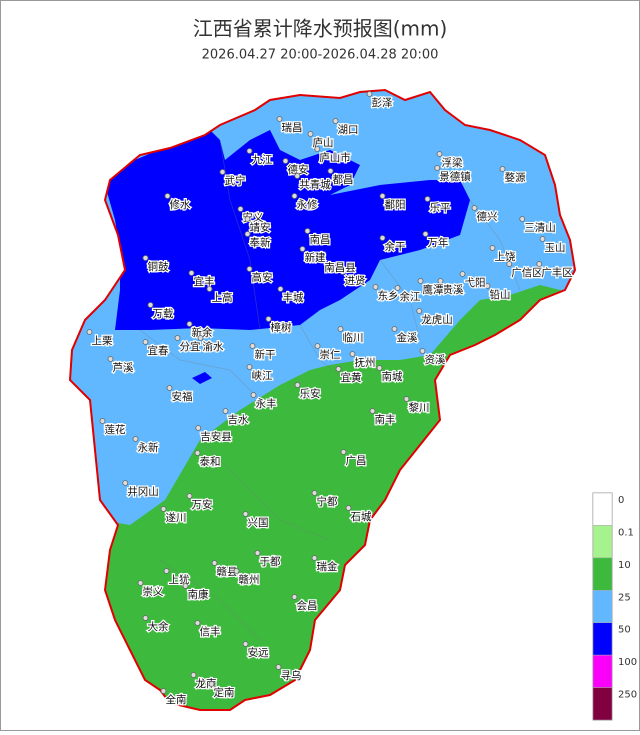  I want to click on city-label: 德安, so click(298, 169).